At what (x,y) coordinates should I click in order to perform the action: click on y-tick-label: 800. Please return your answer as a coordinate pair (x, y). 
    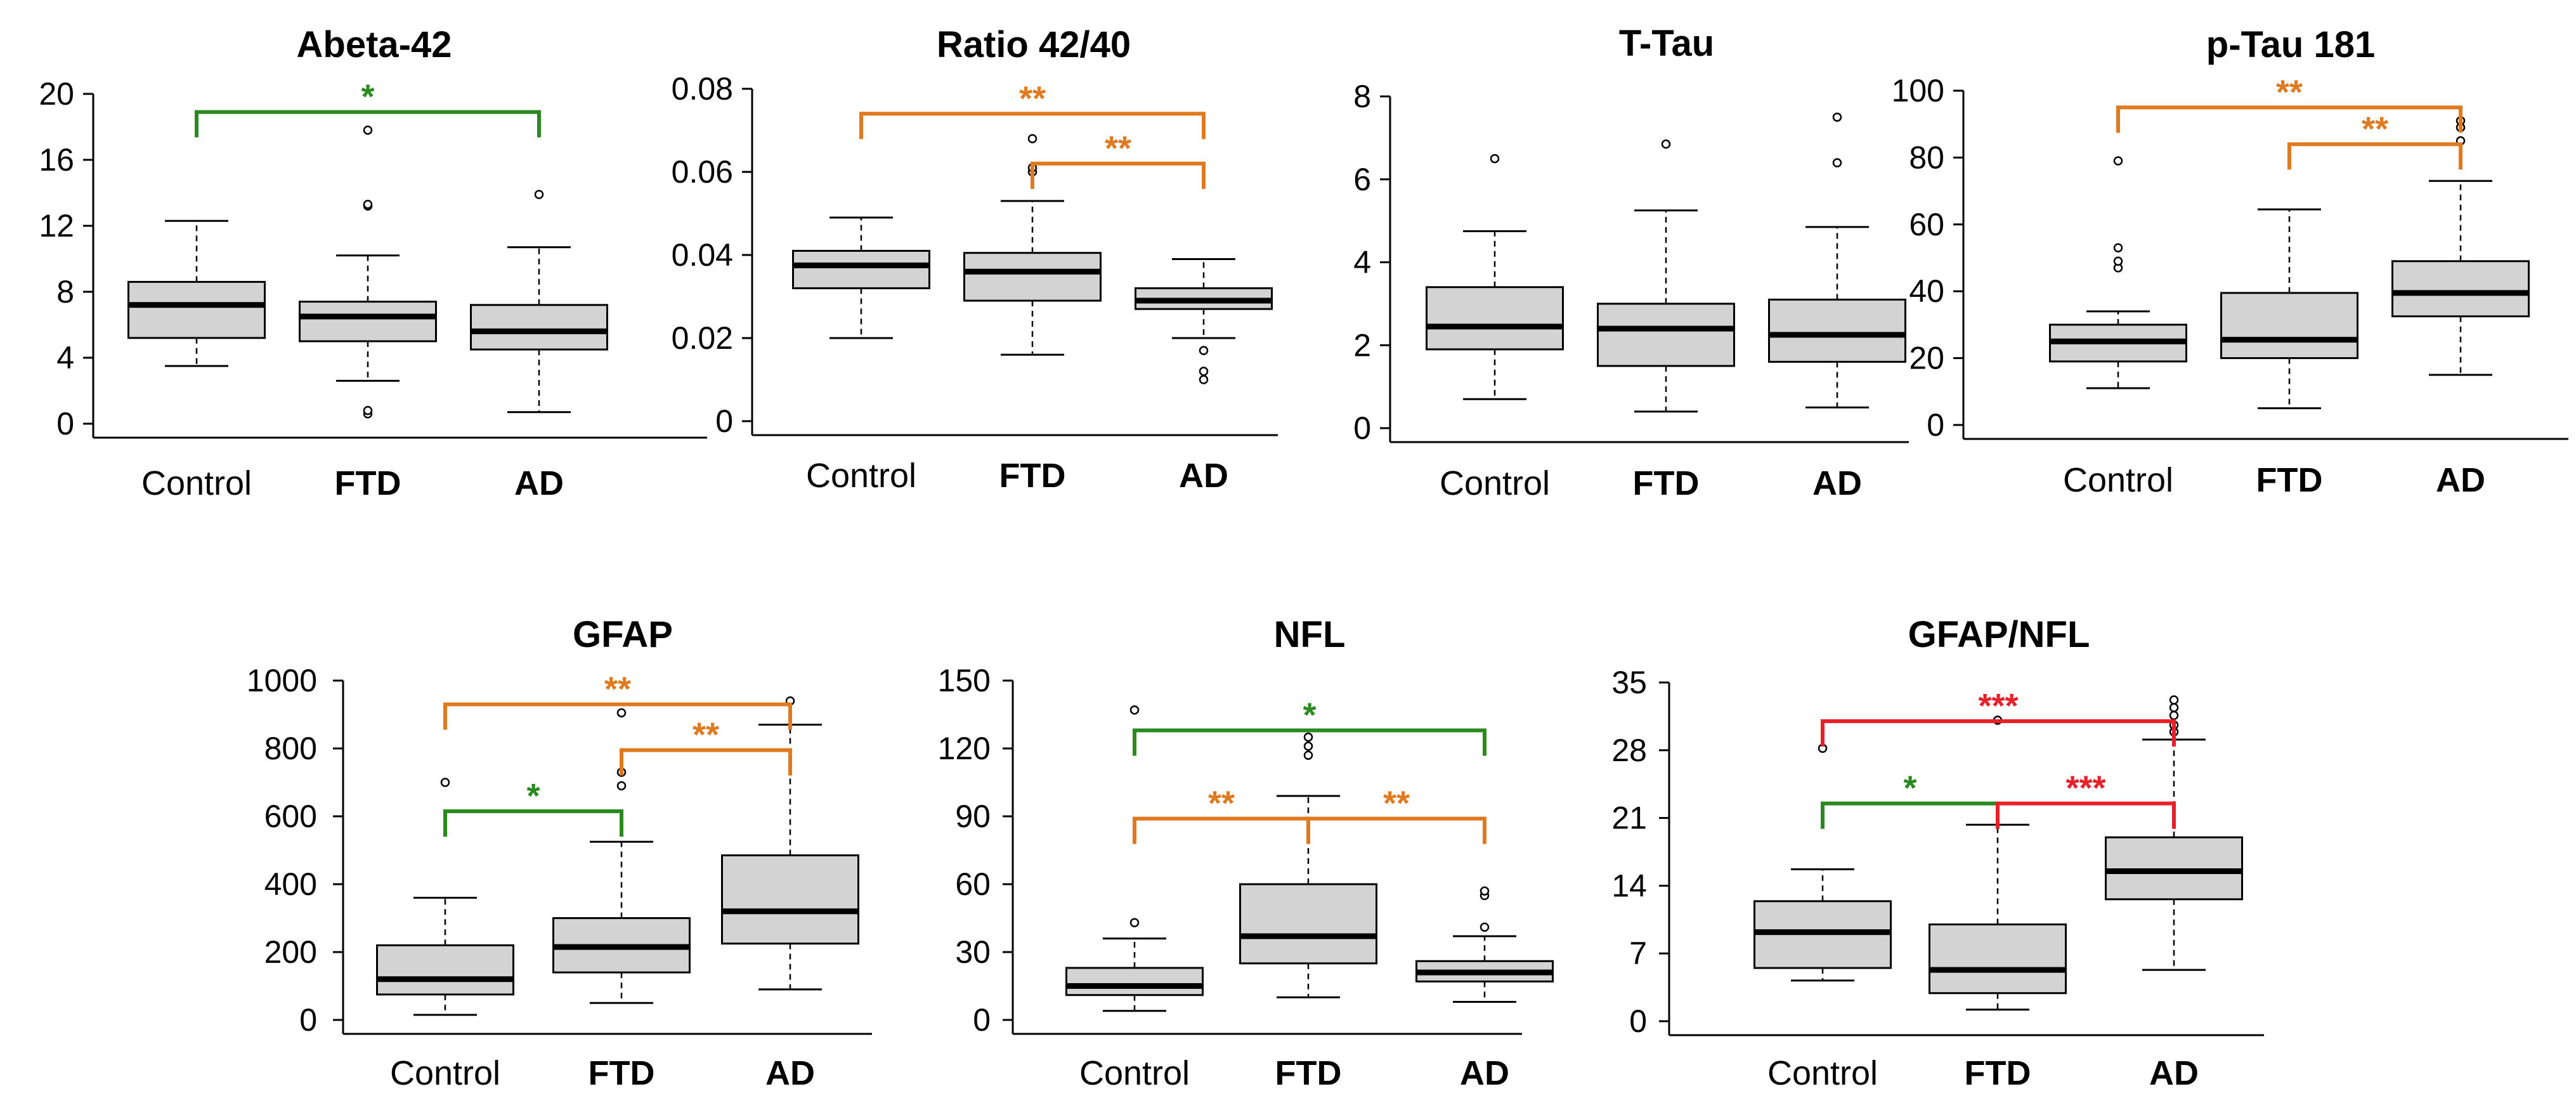
    Looking at the image, I should click on (291, 748).